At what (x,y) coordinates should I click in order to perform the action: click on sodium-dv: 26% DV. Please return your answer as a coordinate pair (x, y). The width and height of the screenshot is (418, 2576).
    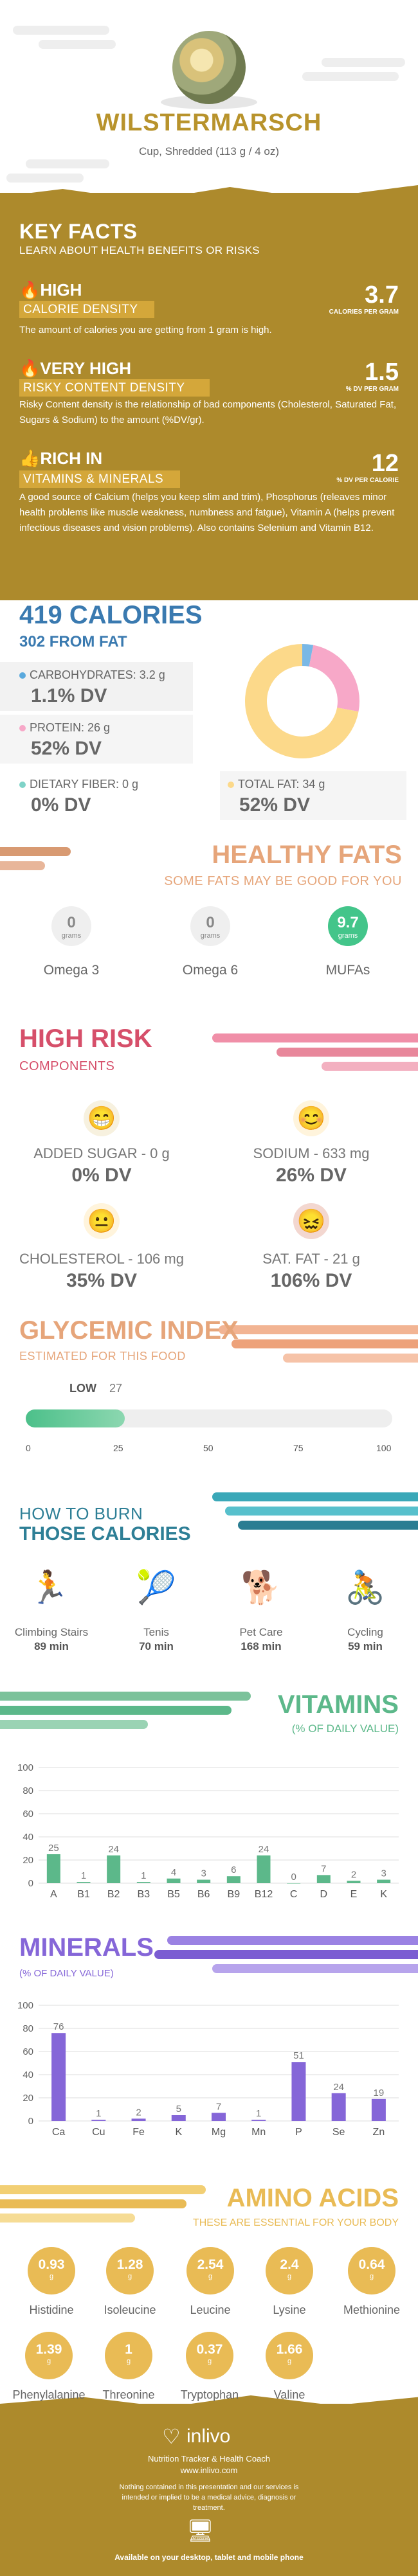
    Looking at the image, I should click on (311, 1175).